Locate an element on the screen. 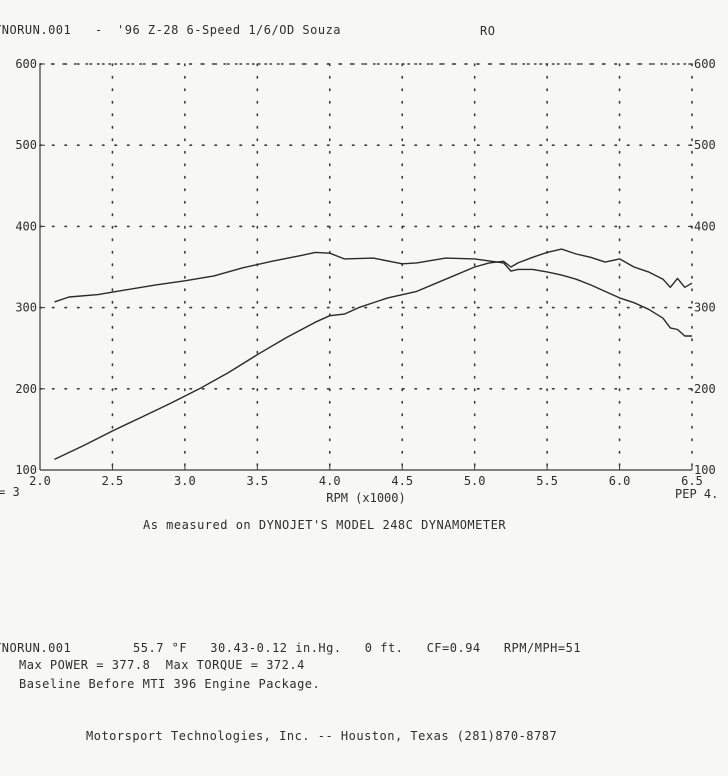 The height and width of the screenshot is (776, 728). header-vehicle: '96 Z-28 6-Speed 1/6/OD Souza is located at coordinates (229, 30).